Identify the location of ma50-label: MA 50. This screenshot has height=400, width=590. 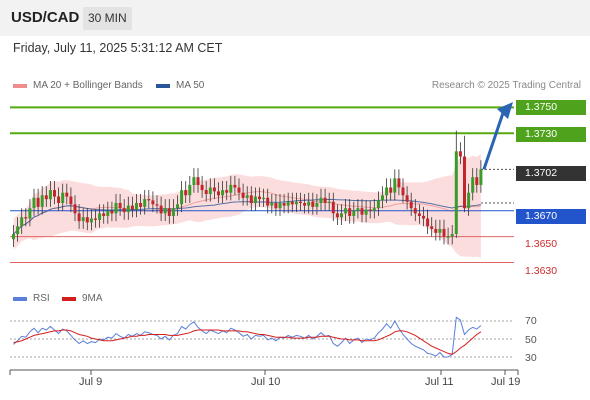
(190, 85).